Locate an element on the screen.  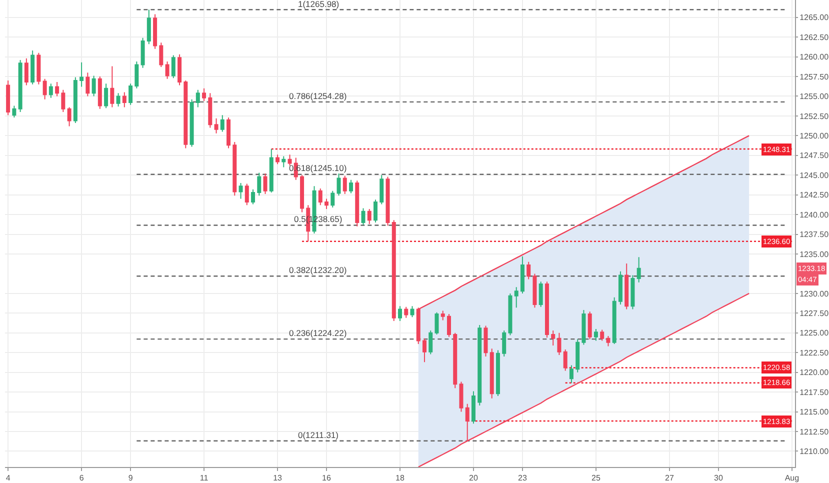
y-tick-label: 1215.00 is located at coordinates (814, 412).